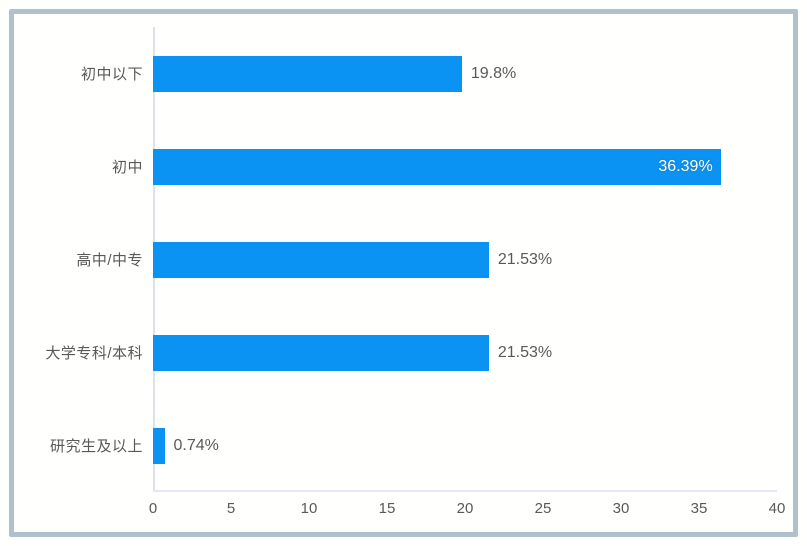 This screenshot has width=807, height=546. I want to click on x-tick-label: 0, so click(153, 508).